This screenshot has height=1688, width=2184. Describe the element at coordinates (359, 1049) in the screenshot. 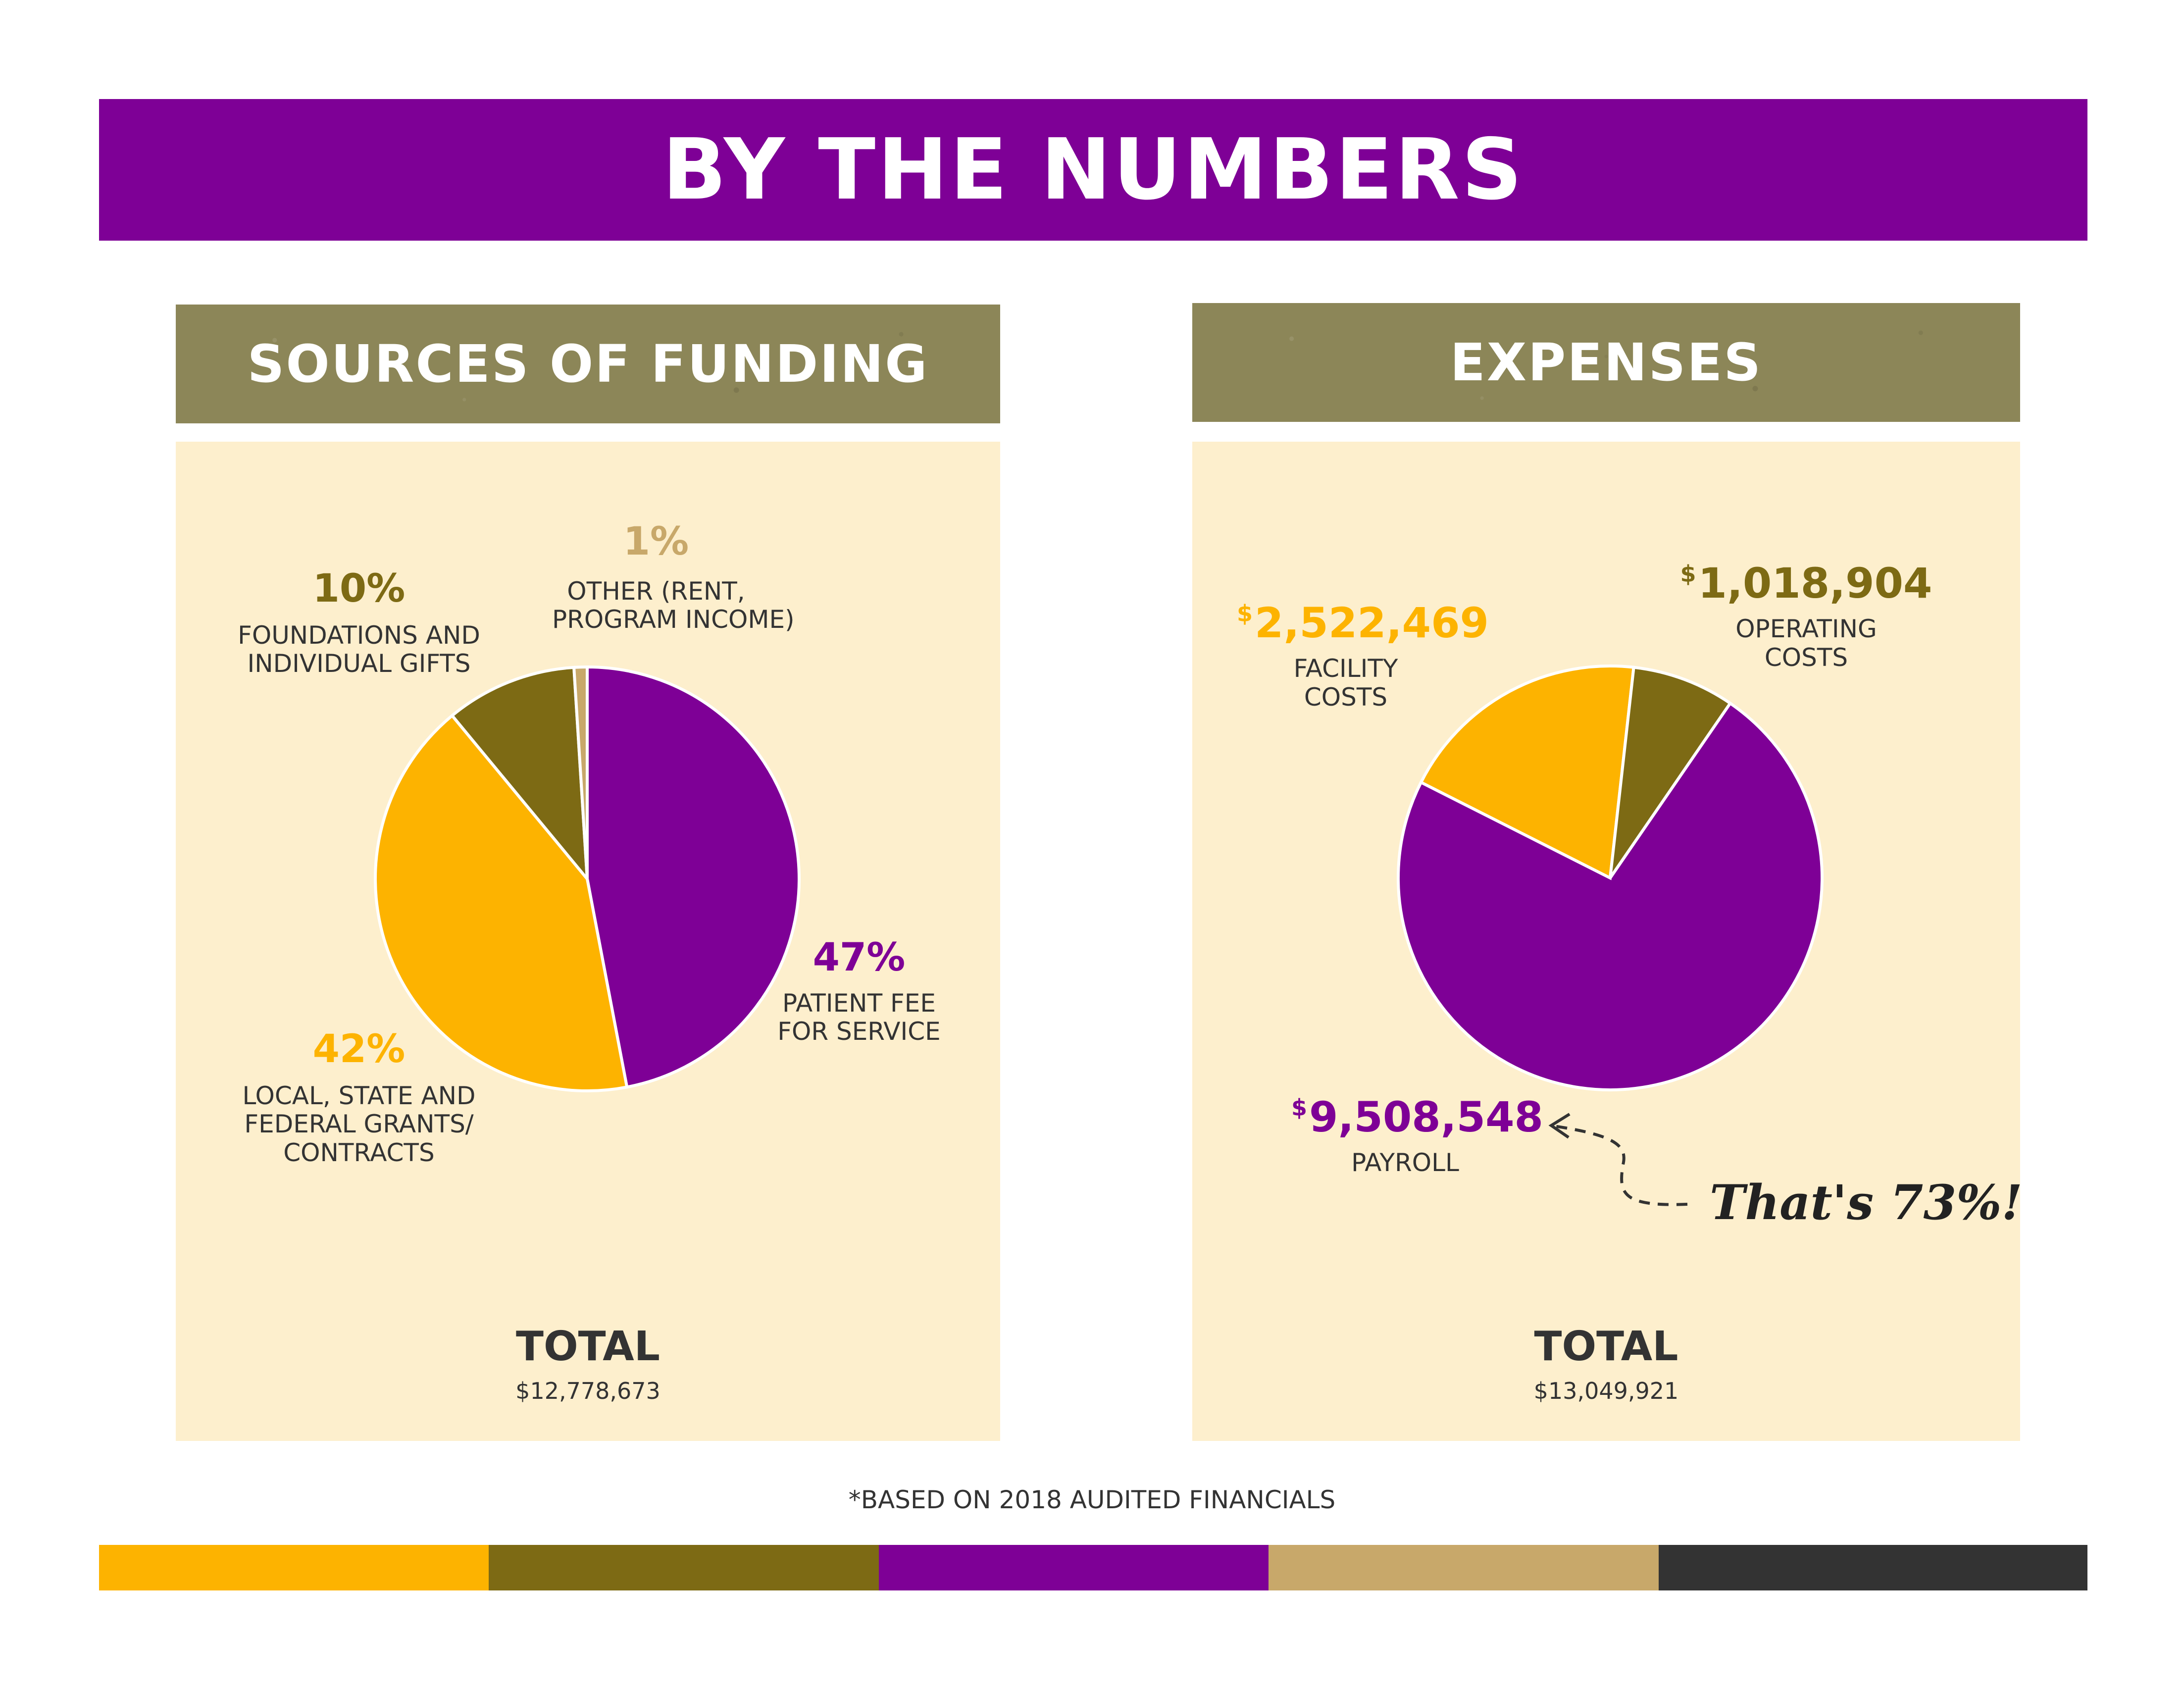

I see `grants-pct: 42%` at that location.